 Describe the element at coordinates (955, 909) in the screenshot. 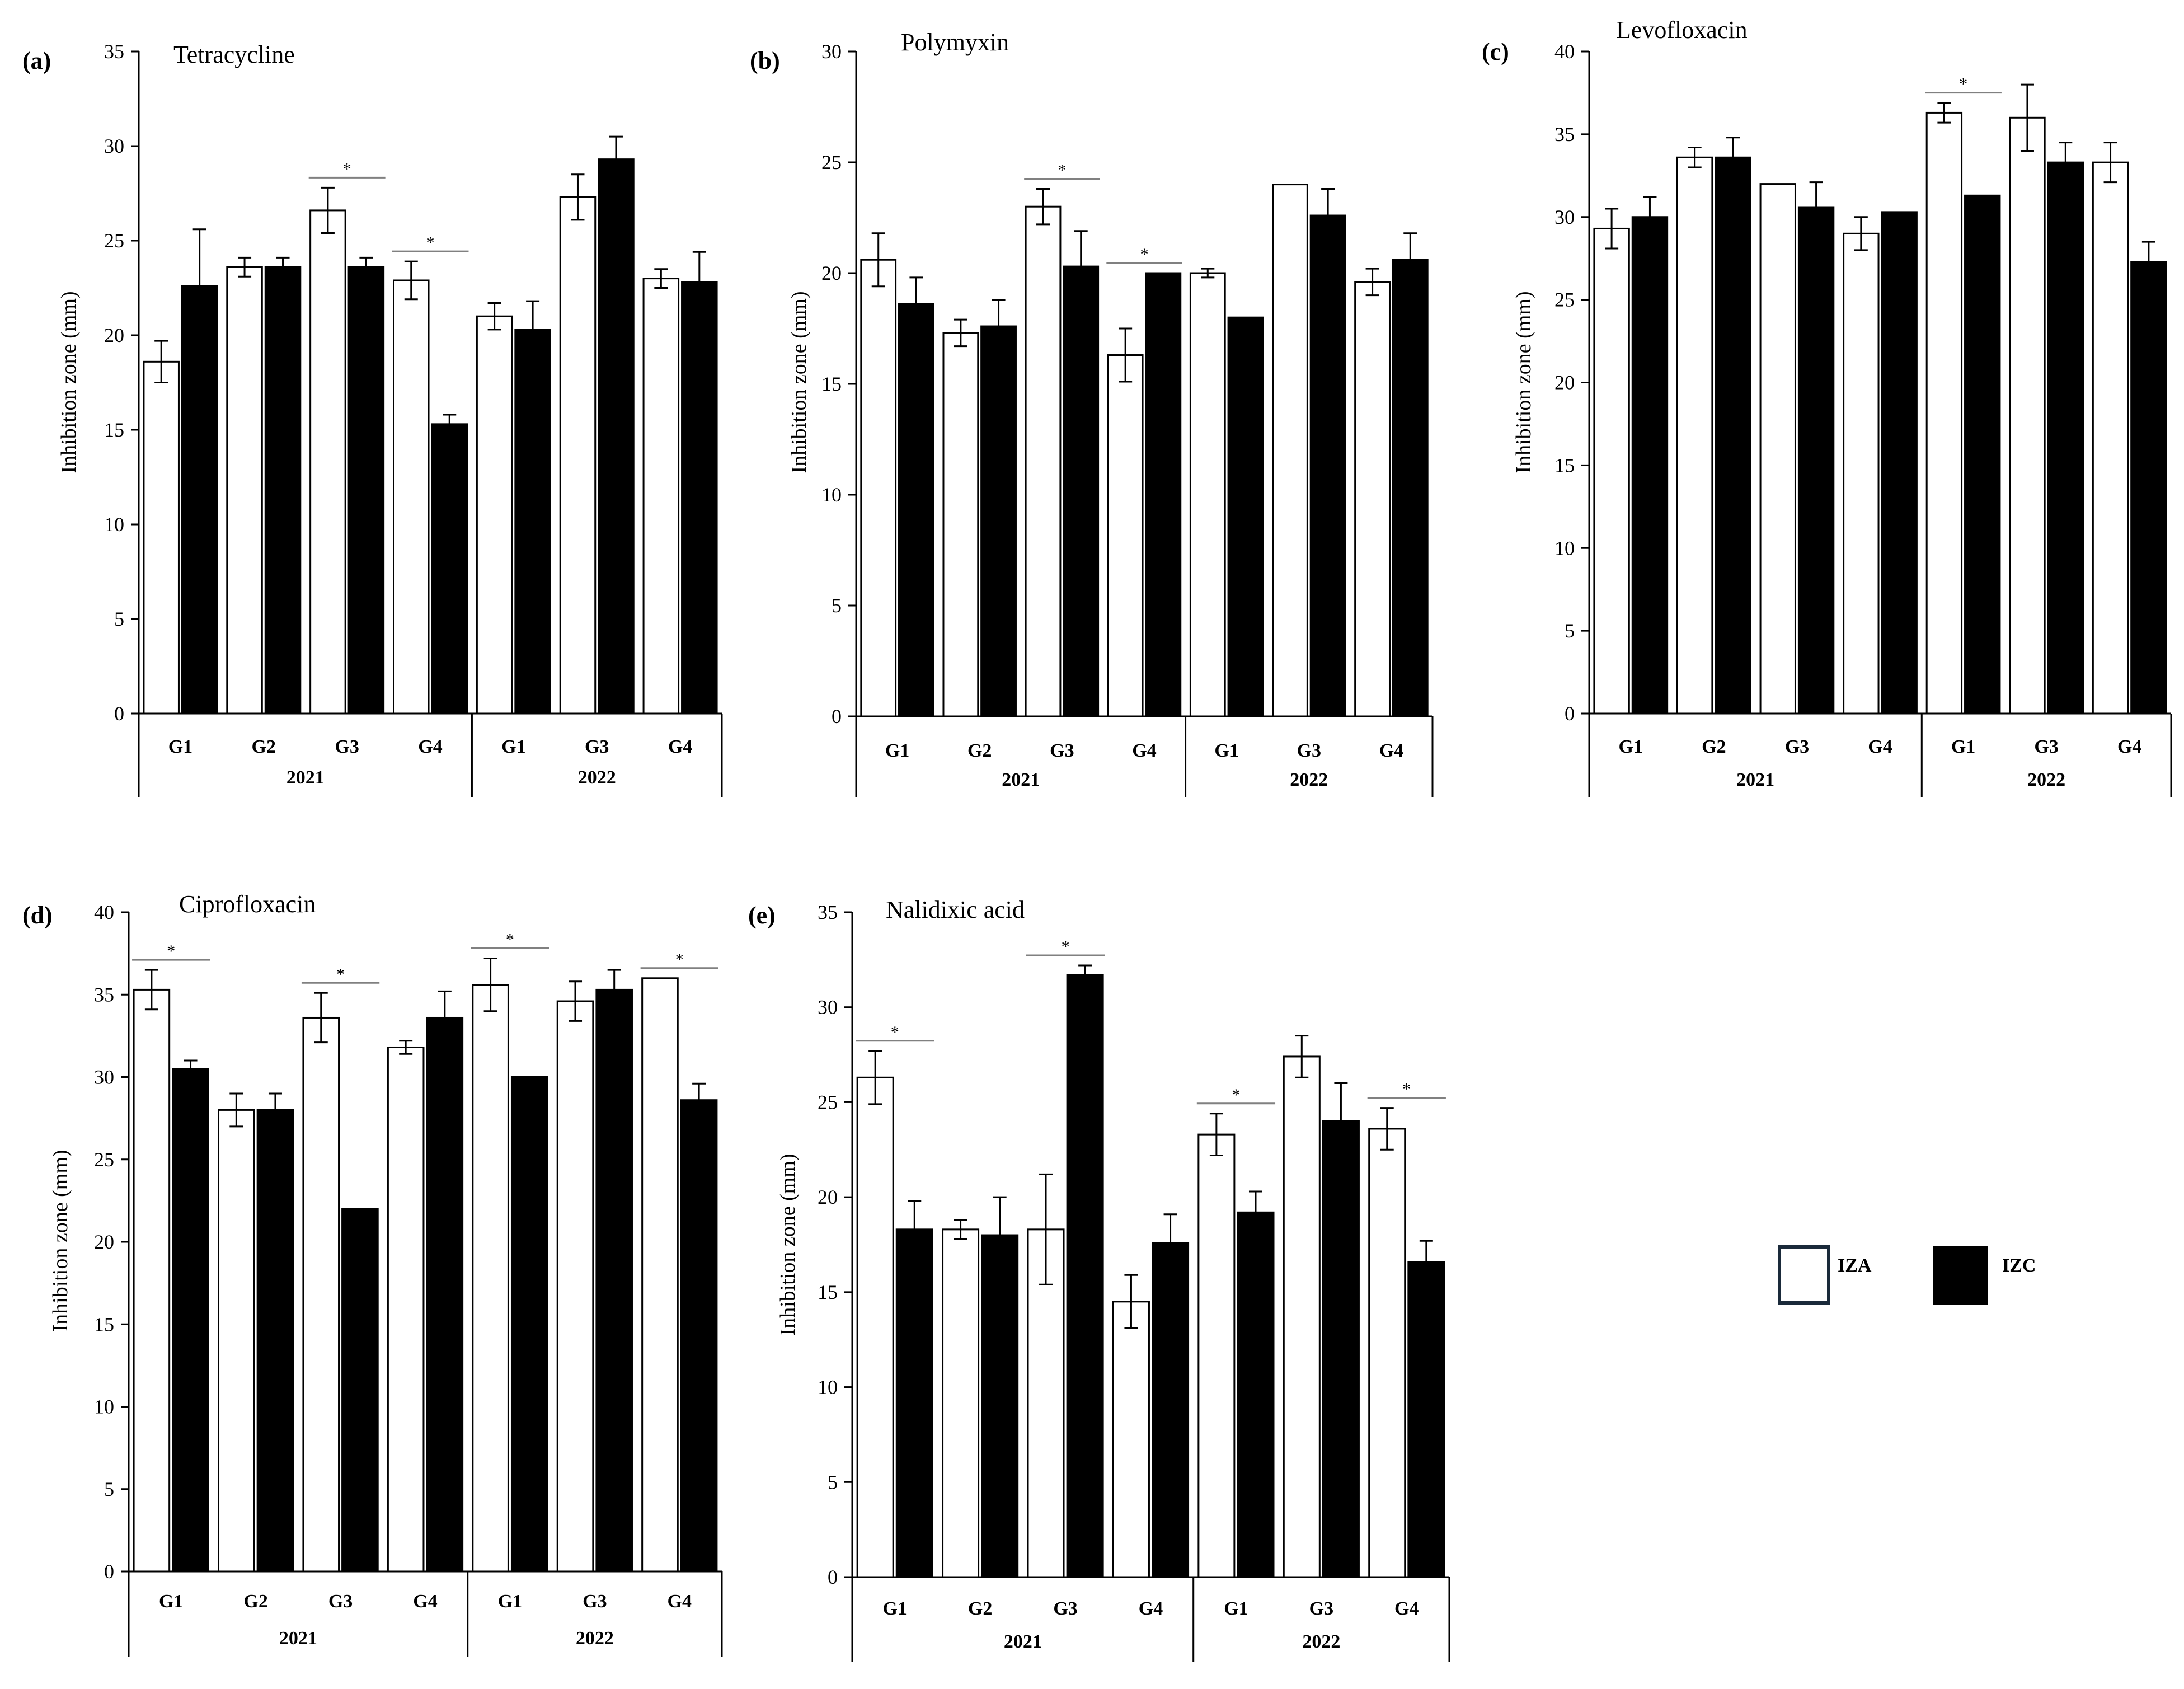

I see `chart-title: Nalidixic acid` at that location.